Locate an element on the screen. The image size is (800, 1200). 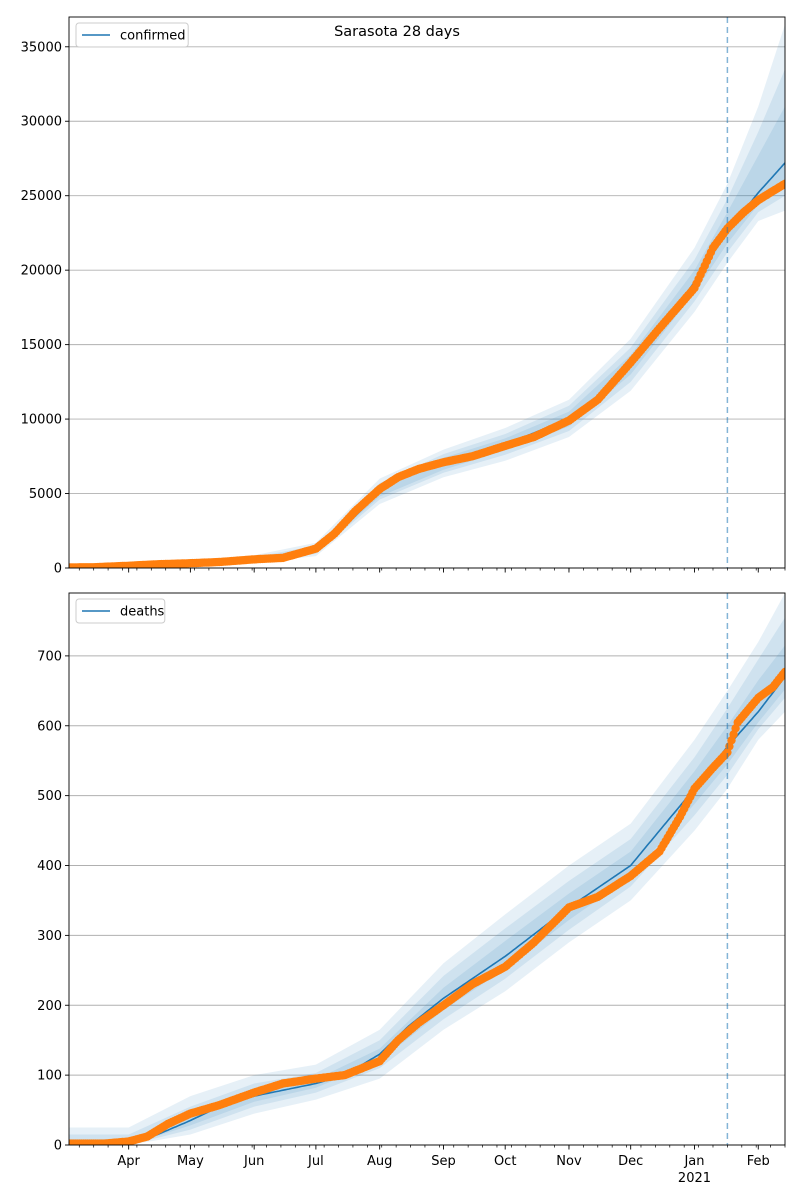
y-tick-label: 15000 is located at coordinates (41, 345).